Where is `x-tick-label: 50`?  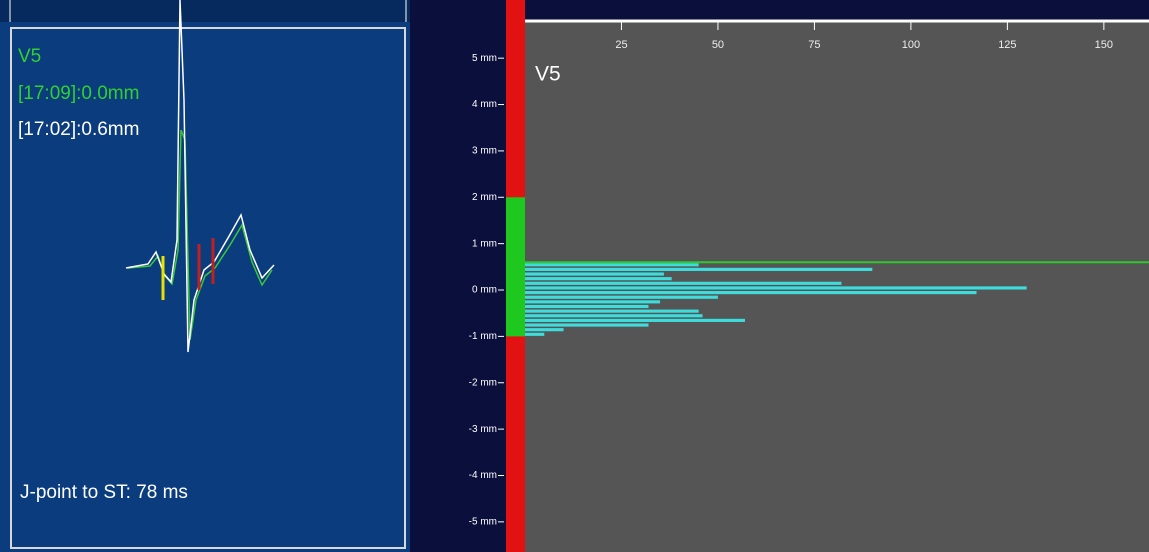 x-tick-label: 50 is located at coordinates (718, 45).